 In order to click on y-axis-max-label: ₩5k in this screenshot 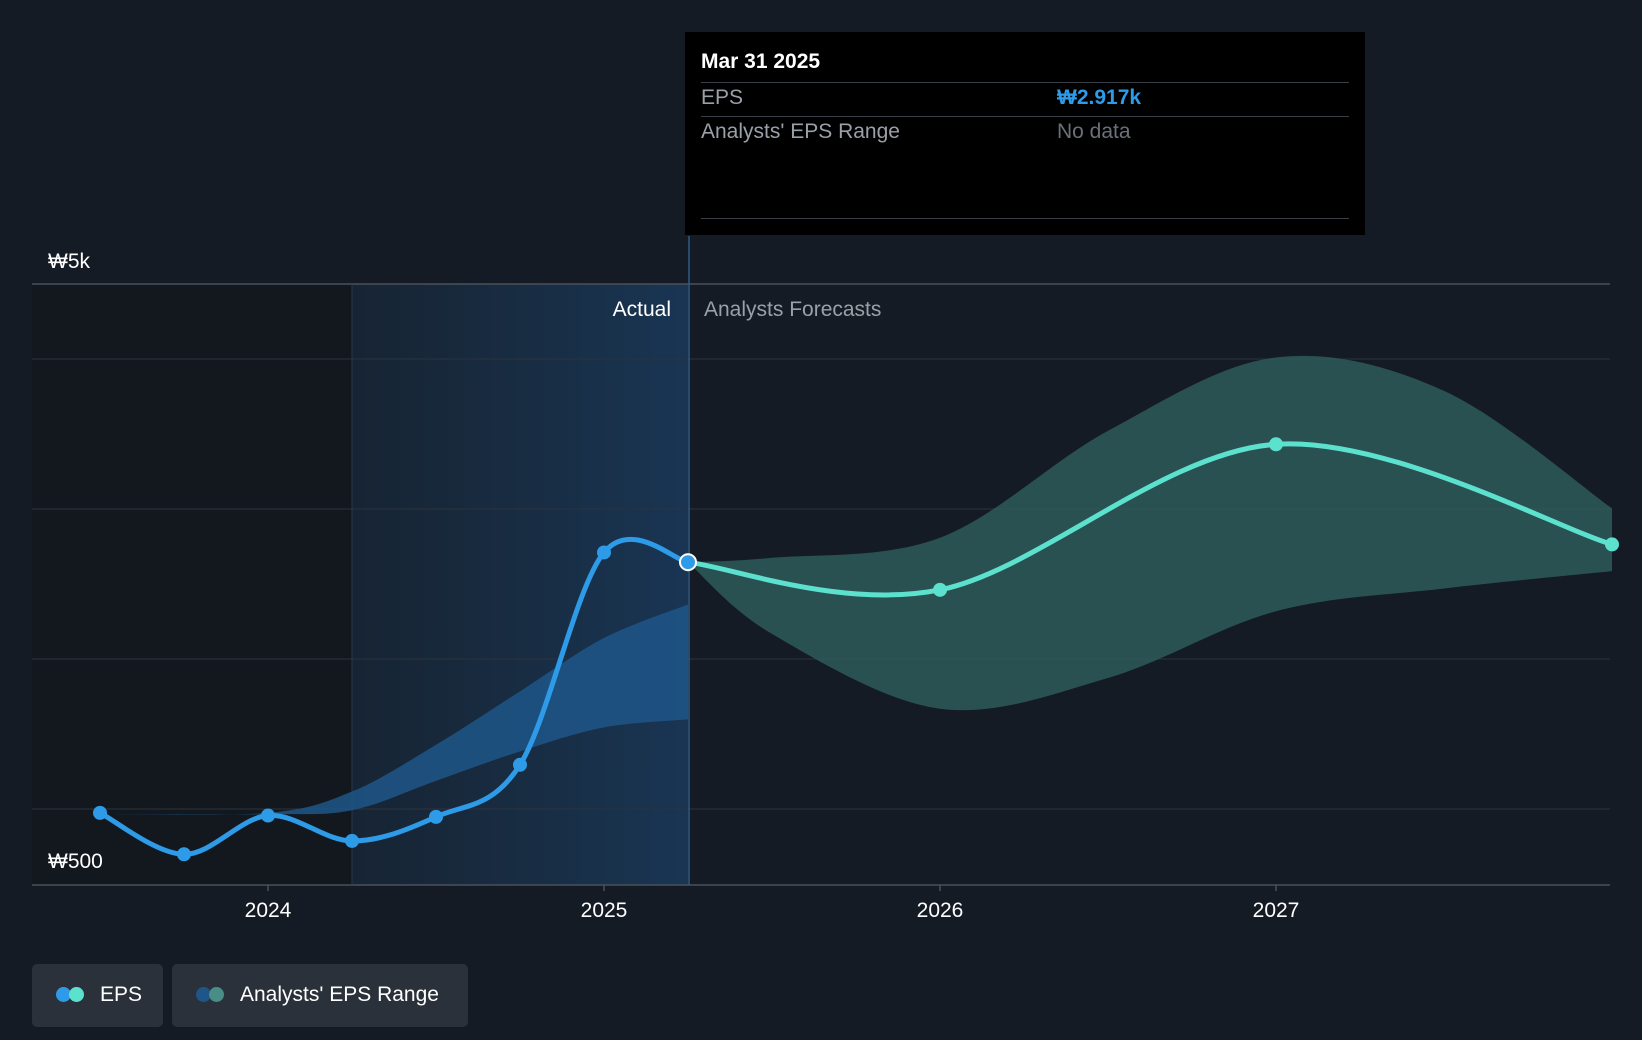, I will do `click(69, 261)`.